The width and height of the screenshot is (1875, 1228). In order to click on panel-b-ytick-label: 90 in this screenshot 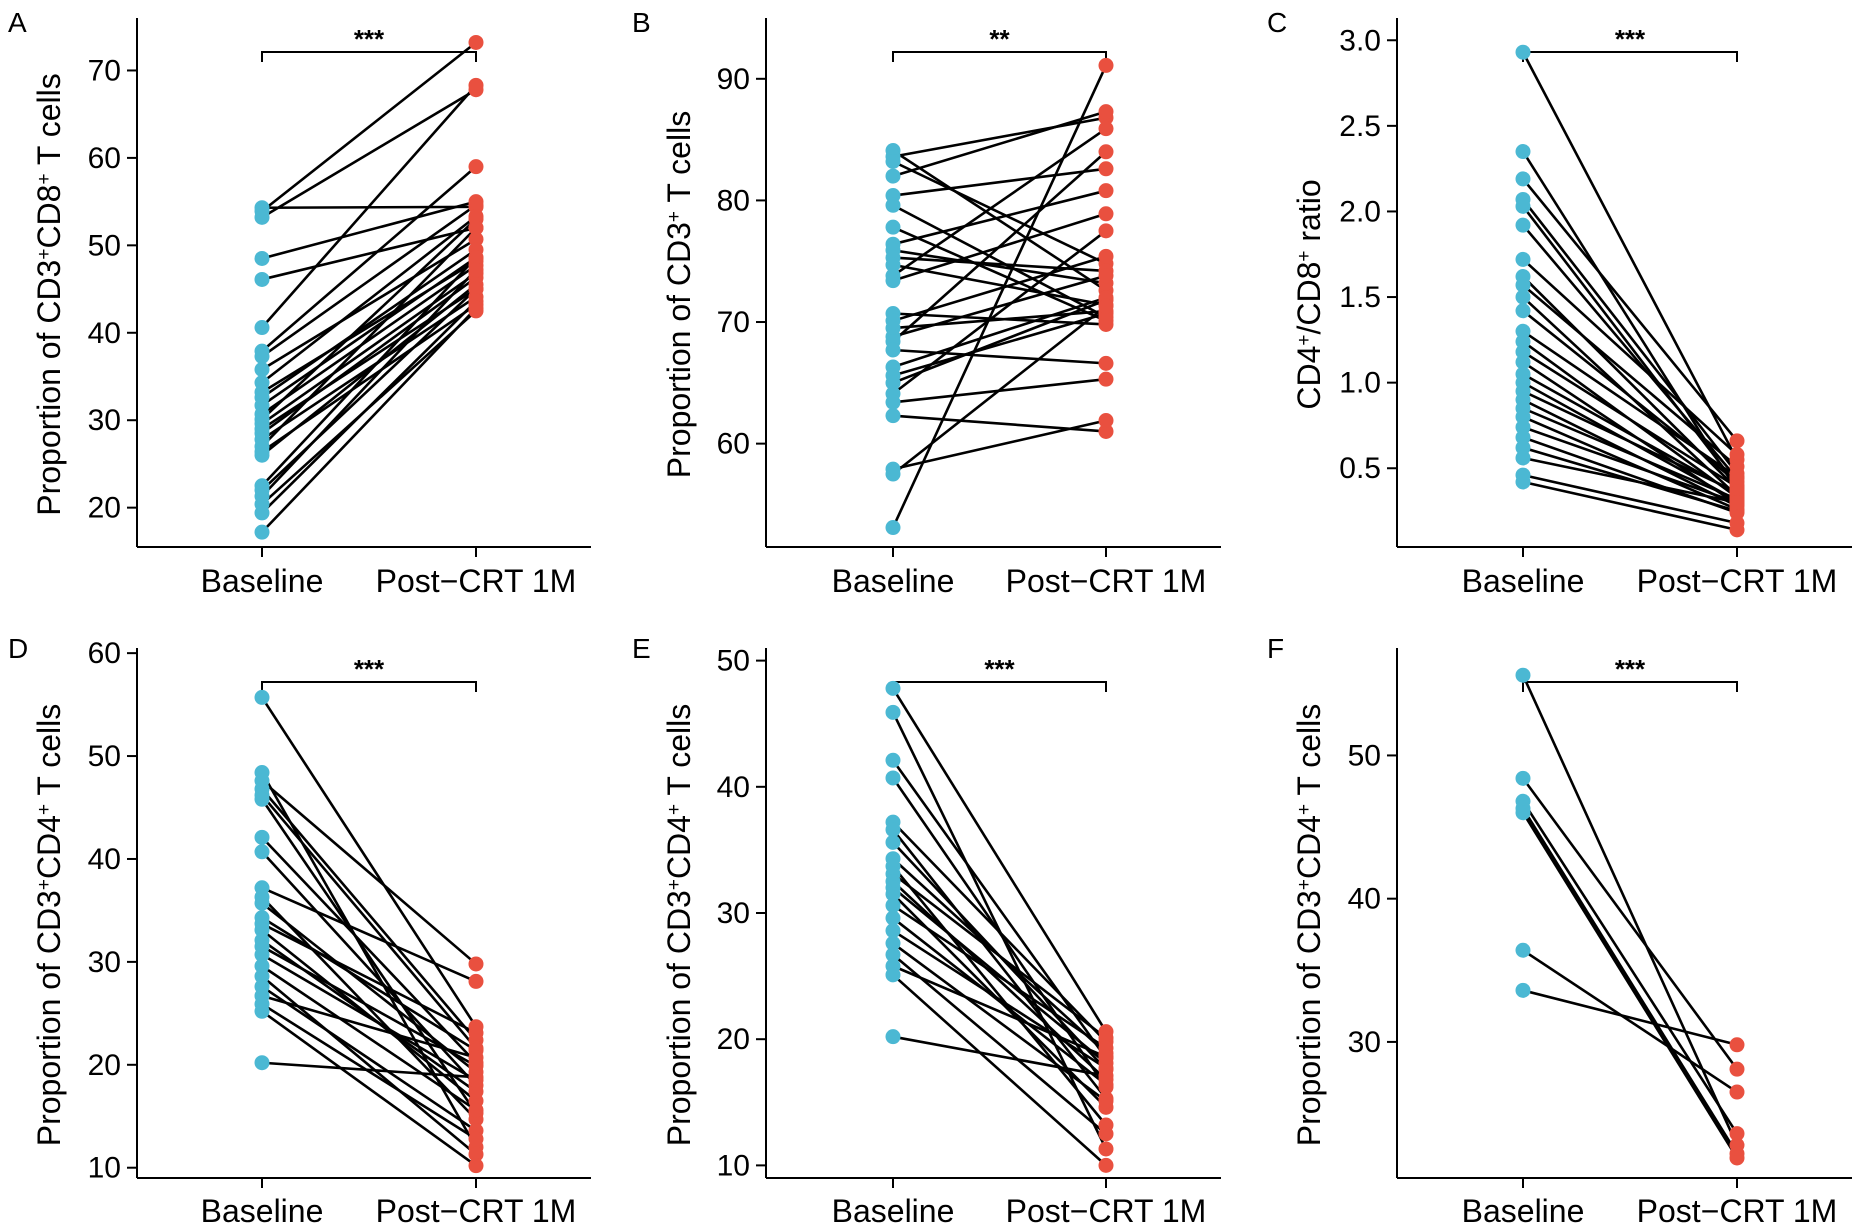, I will do `click(733, 79)`.